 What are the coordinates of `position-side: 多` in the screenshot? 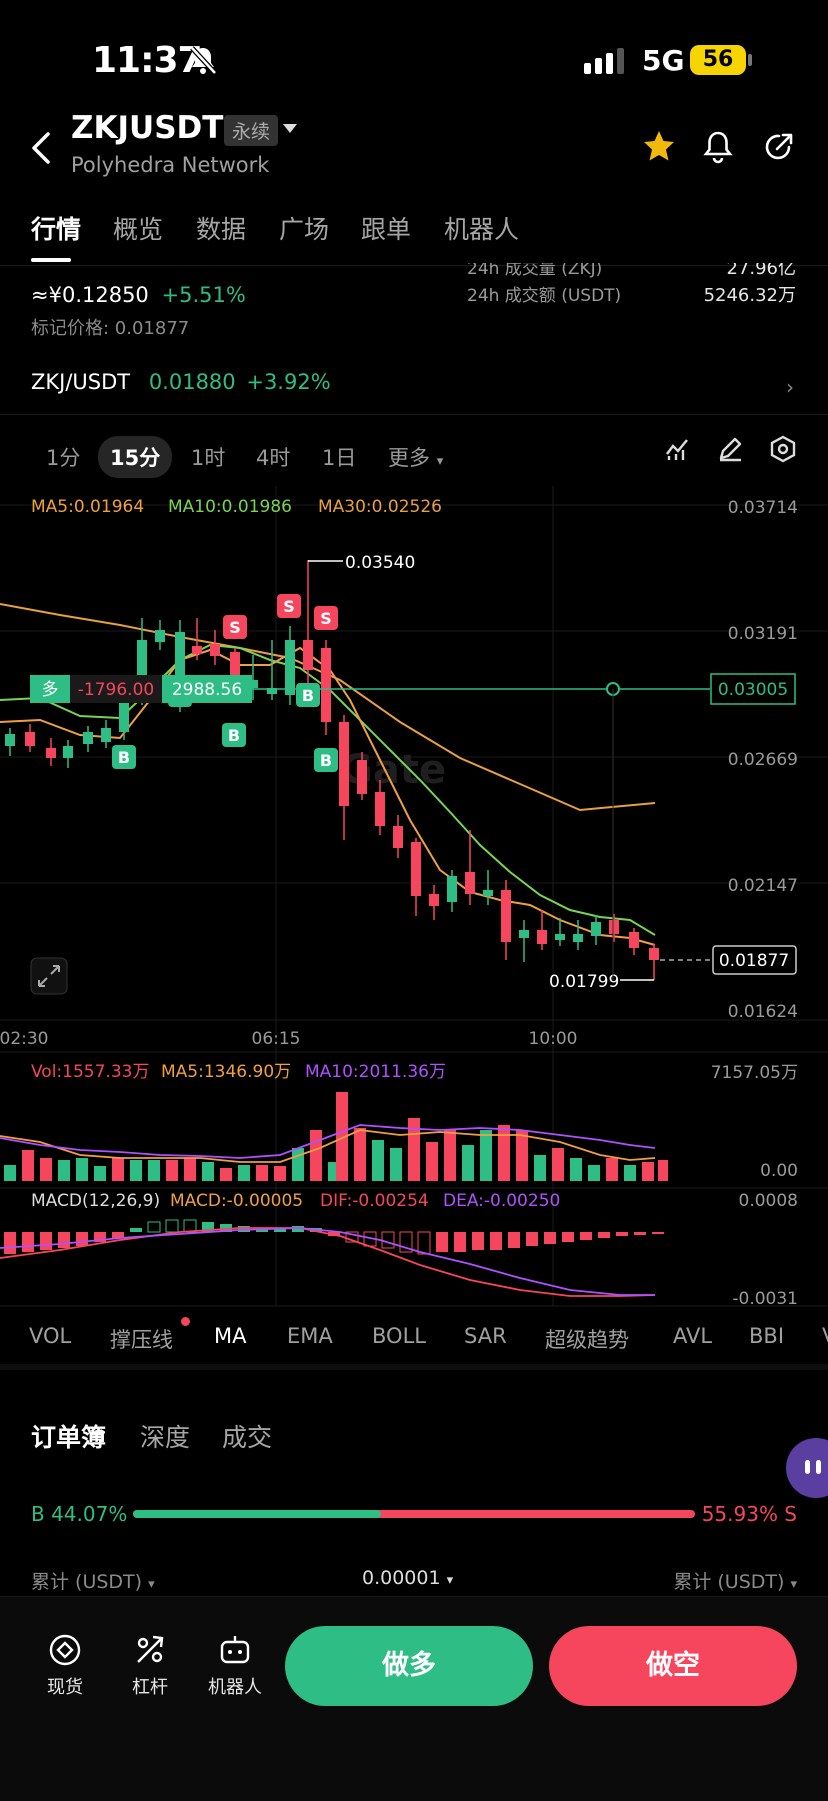 It's located at (50, 690).